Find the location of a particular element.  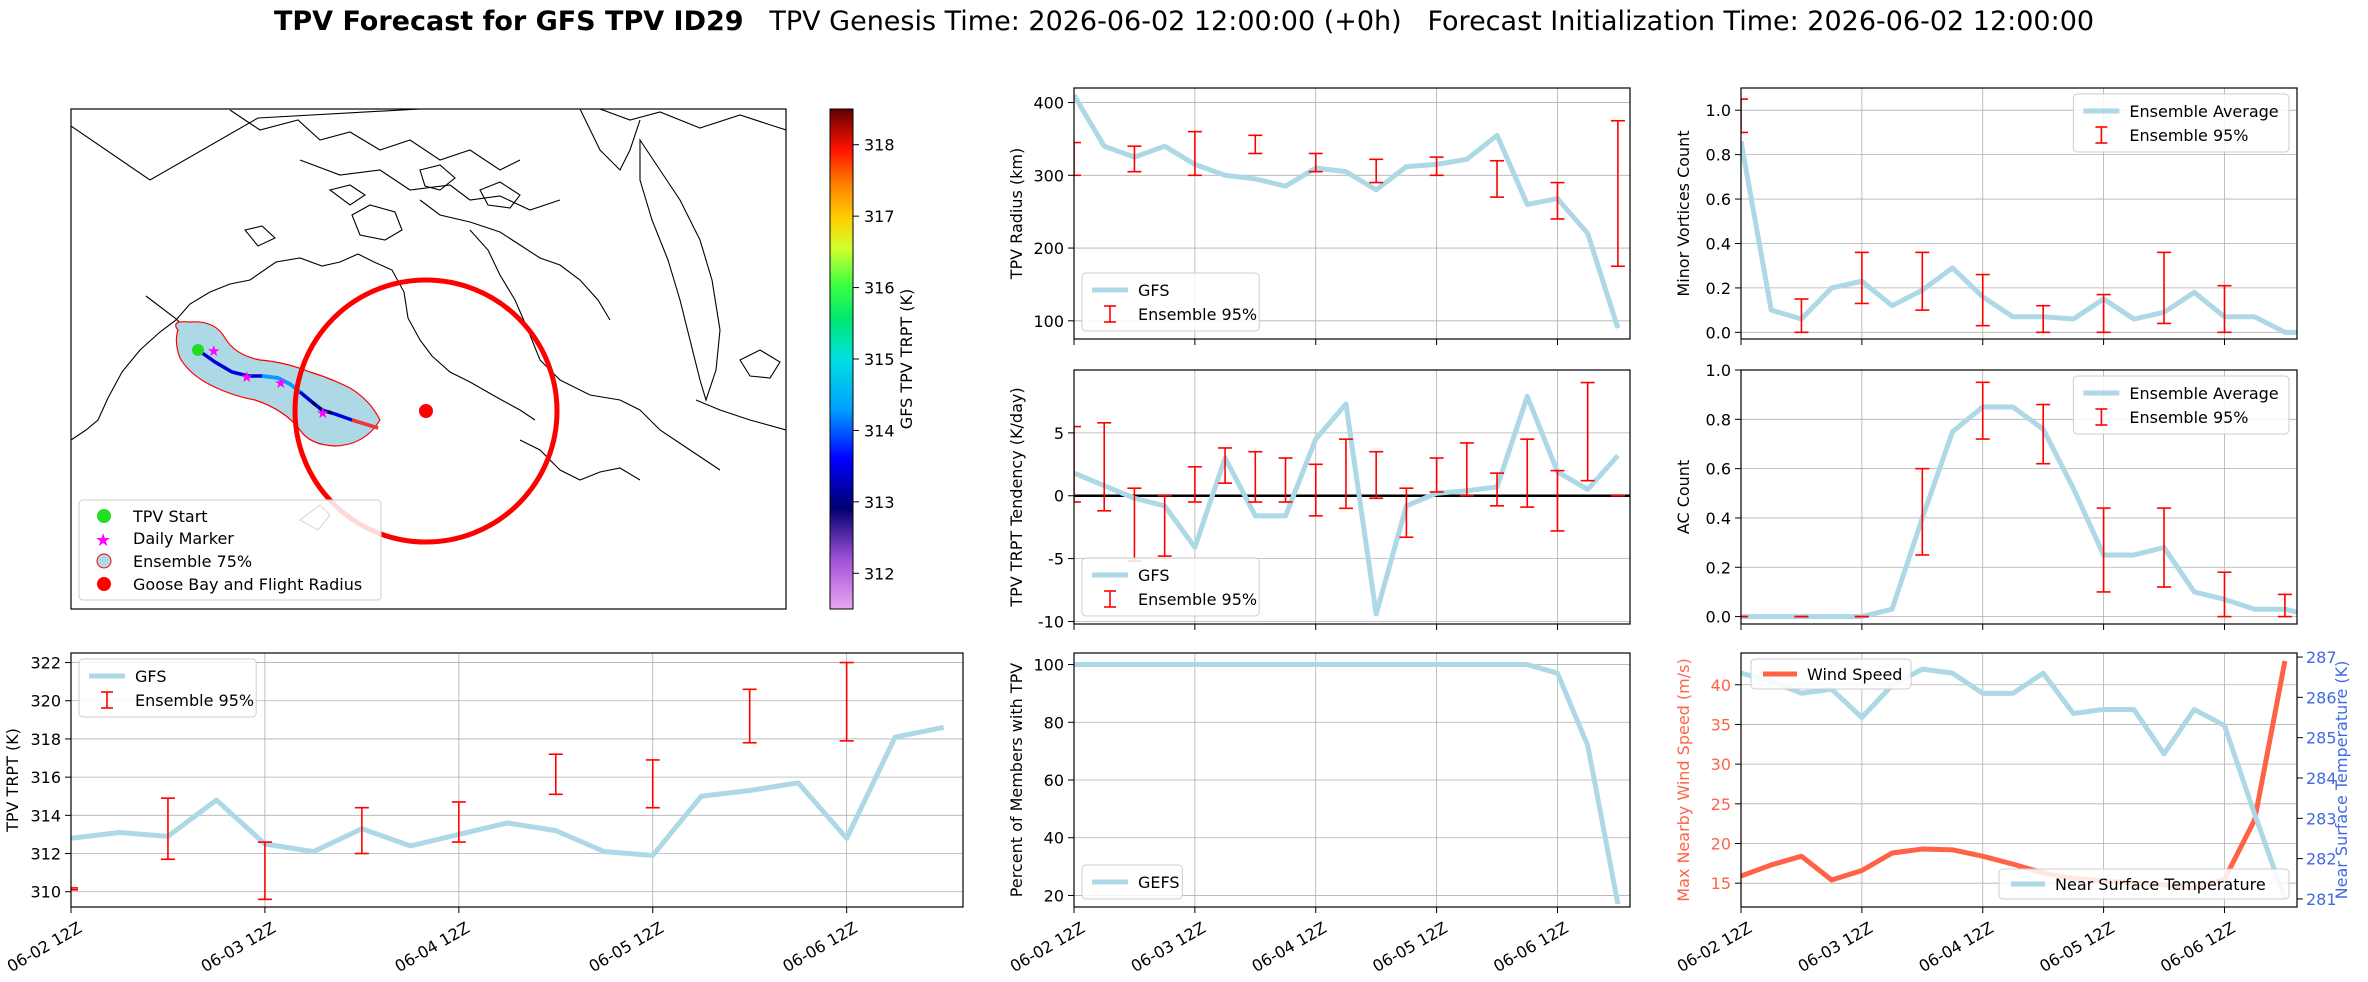

ytick-label: 314 is located at coordinates (45, 815).